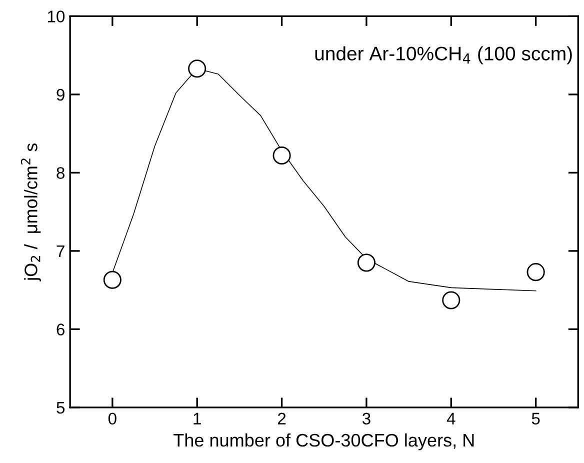  What do you see at coordinates (282, 418) in the screenshot?
I see `x-tick-label: 2` at bounding box center [282, 418].